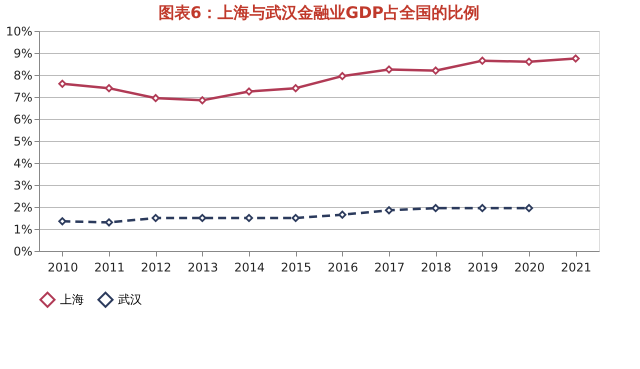  Describe the element at coordinates (22, 97) in the screenshot. I see `y-tick-label: 7%` at that location.